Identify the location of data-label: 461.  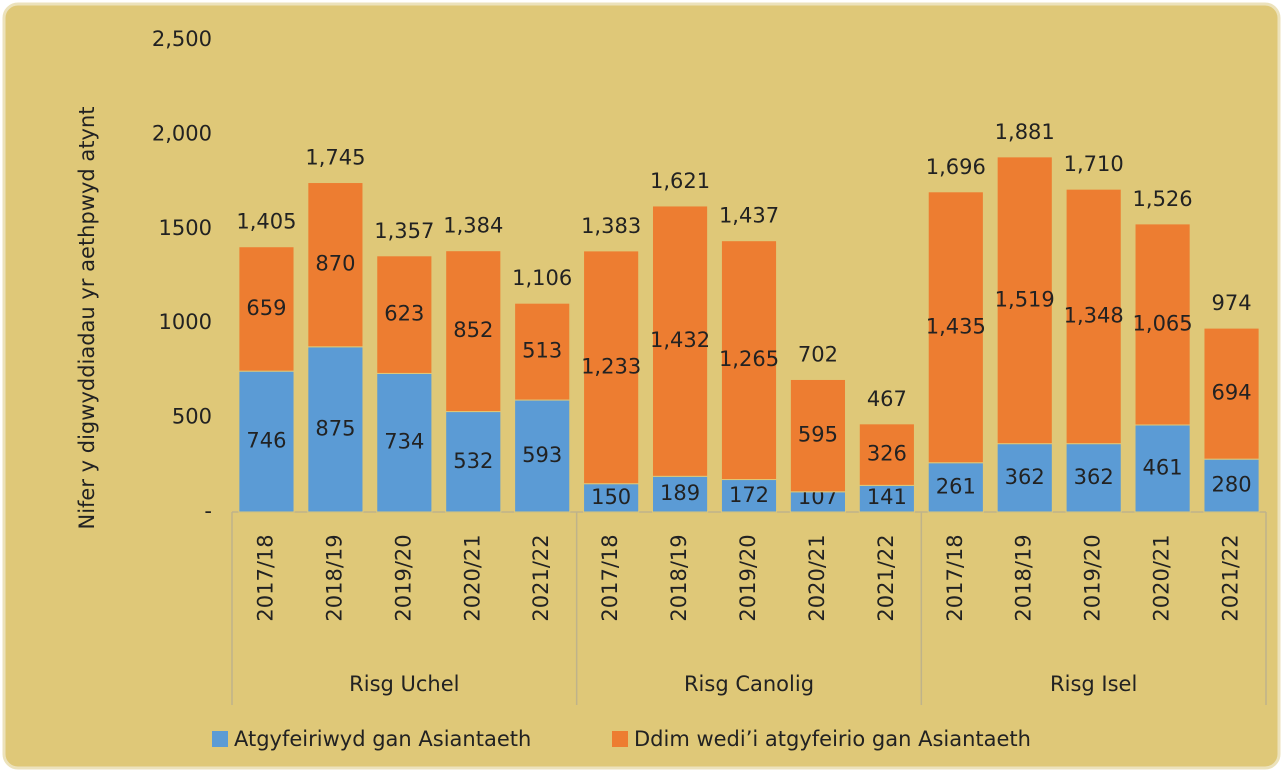
(1163, 467).